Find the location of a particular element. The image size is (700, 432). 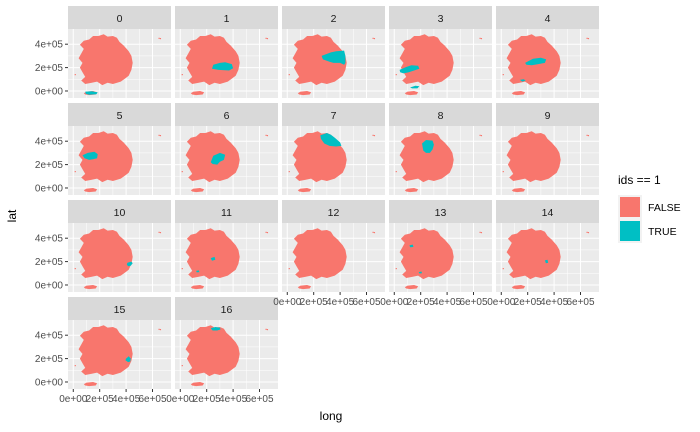

facet-strip-label: 5 is located at coordinates (120, 116).